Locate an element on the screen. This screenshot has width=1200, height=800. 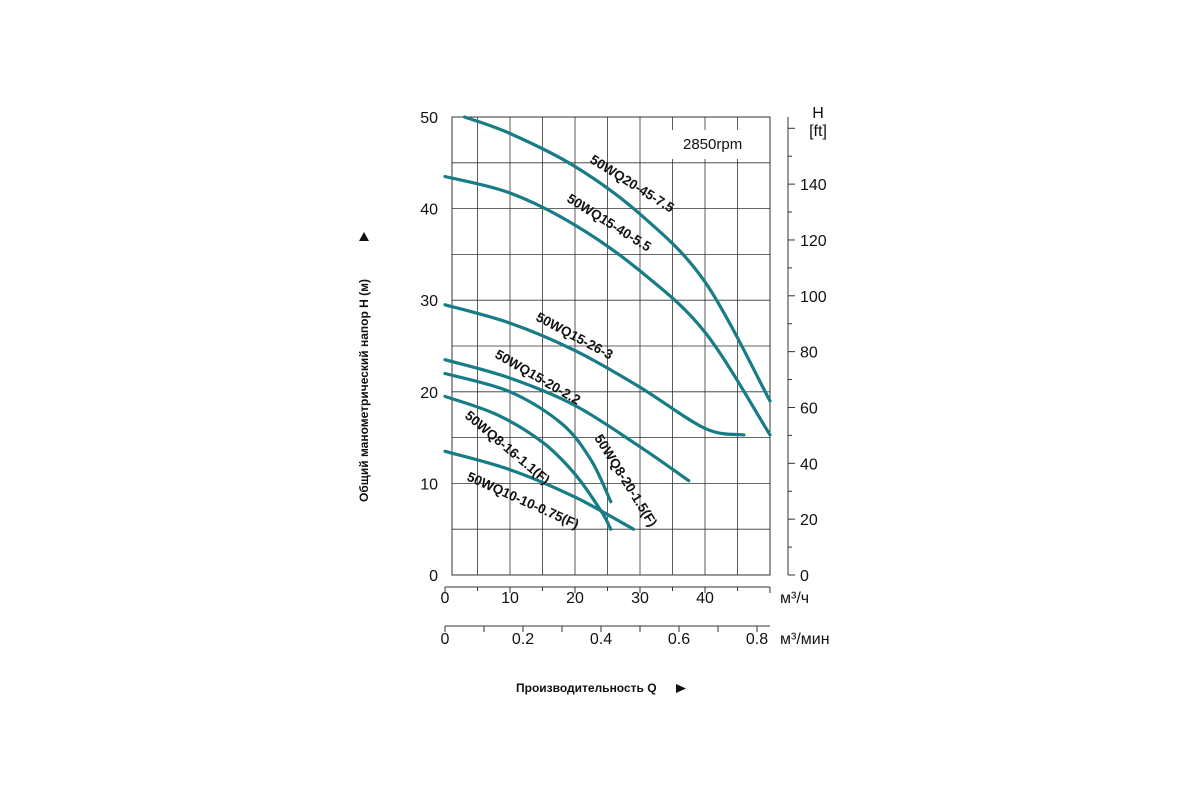
right-axis-unit-bottom: [ft] is located at coordinates (818, 131).